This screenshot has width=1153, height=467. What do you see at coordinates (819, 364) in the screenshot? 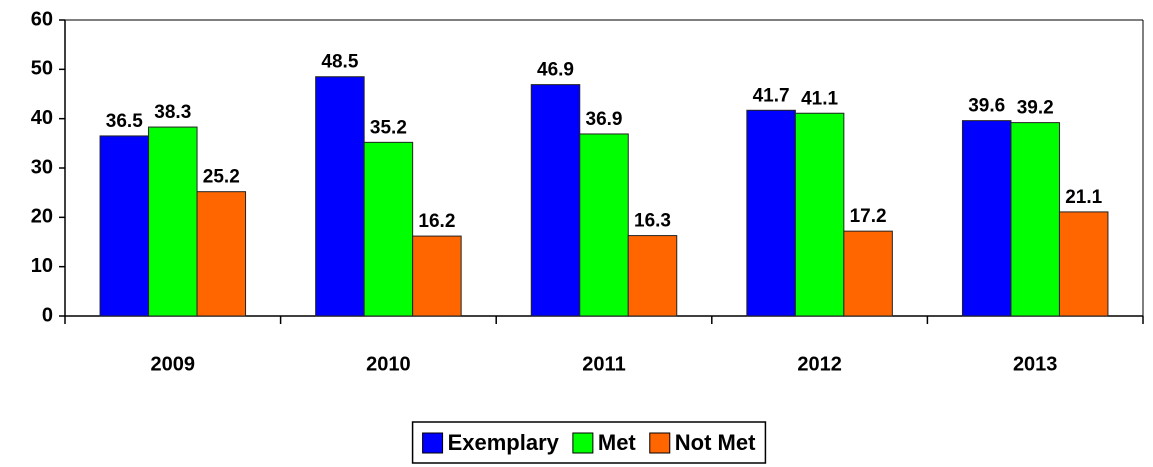
I see `x-tick-label: 2012` at bounding box center [819, 364].